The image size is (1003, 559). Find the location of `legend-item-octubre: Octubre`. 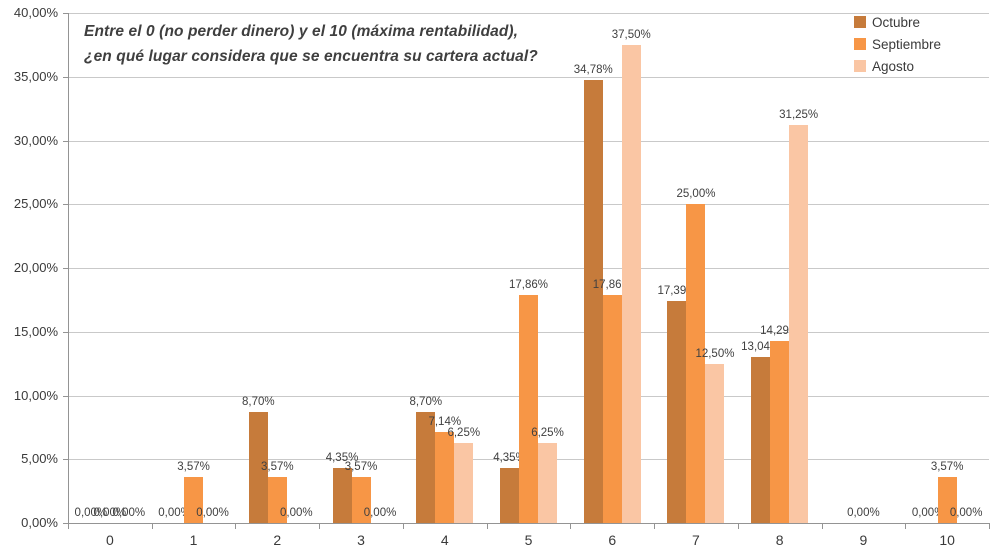

legend-item-octubre: Octubre is located at coordinates (897, 22).